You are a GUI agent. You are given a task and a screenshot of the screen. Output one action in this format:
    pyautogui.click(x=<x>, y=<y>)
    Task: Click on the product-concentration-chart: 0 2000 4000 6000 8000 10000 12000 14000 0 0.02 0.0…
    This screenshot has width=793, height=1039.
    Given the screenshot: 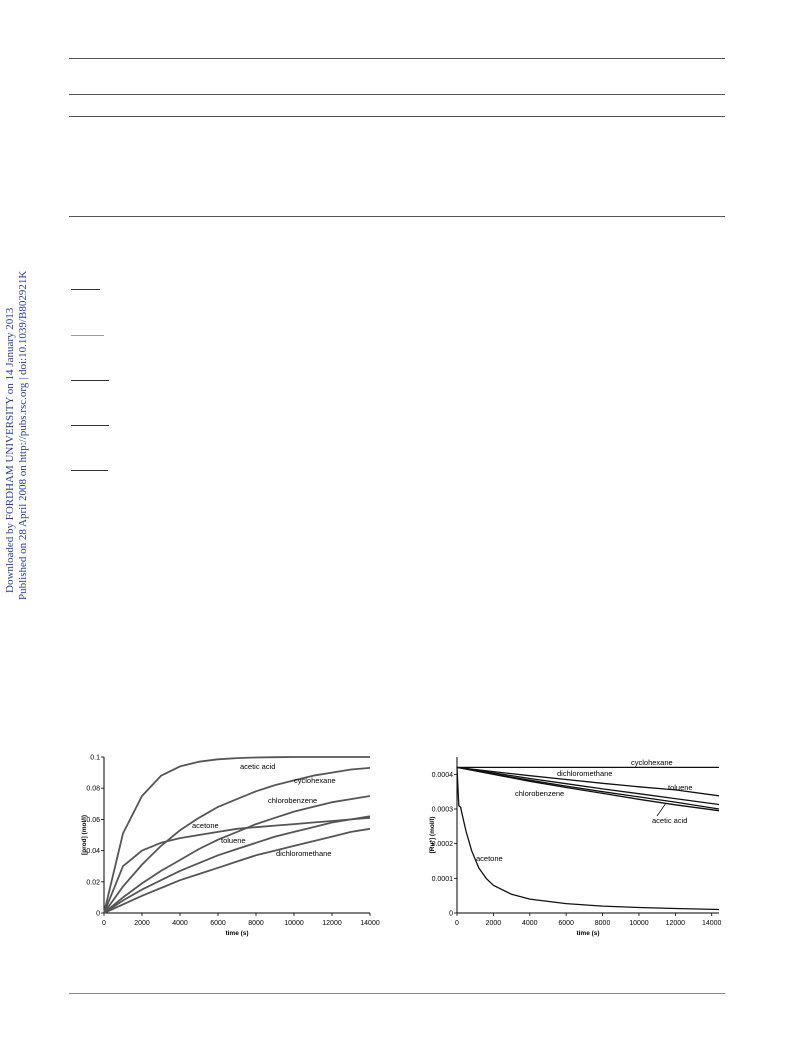 What is the action you would take?
    pyautogui.click(x=230, y=846)
    